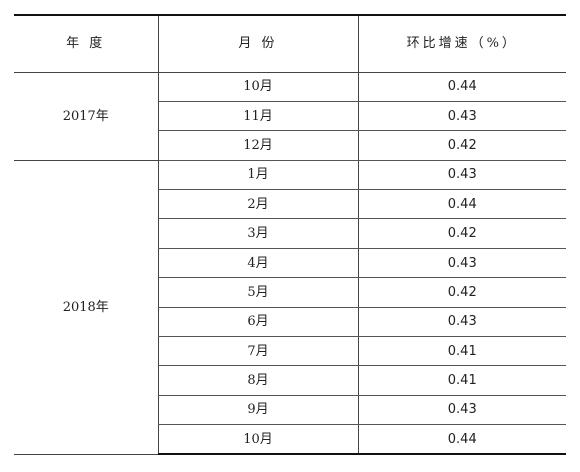  What do you see at coordinates (86, 116) in the screenshot?
I see `year-cell: 2017年` at bounding box center [86, 116].